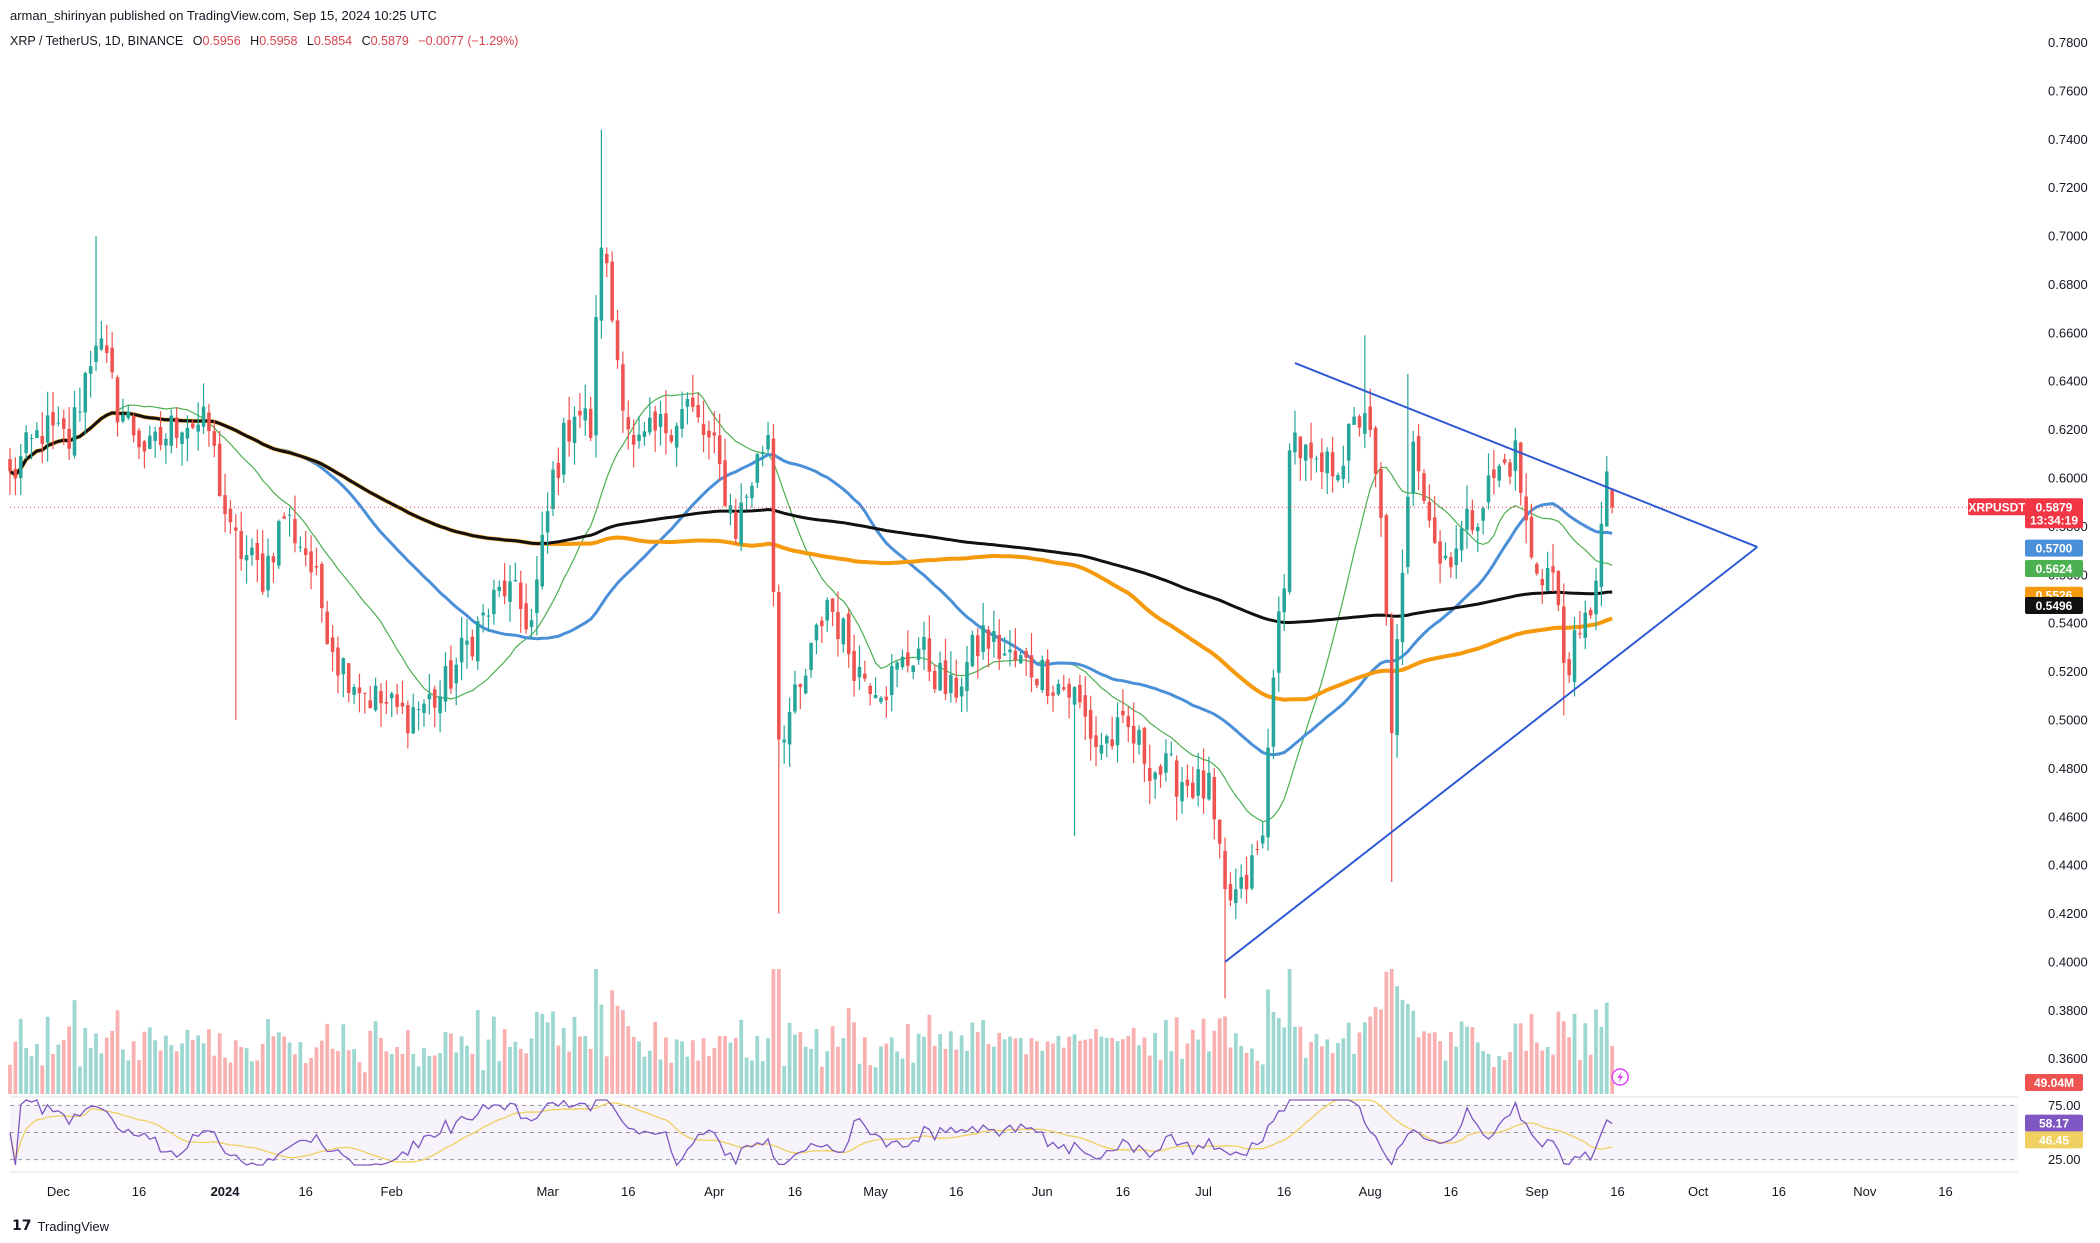 The image size is (2100, 1243). Describe the element at coordinates (97, 41) in the screenshot. I see `symbol-name: XRP / TetherUS, 1D, BINANCE` at that location.